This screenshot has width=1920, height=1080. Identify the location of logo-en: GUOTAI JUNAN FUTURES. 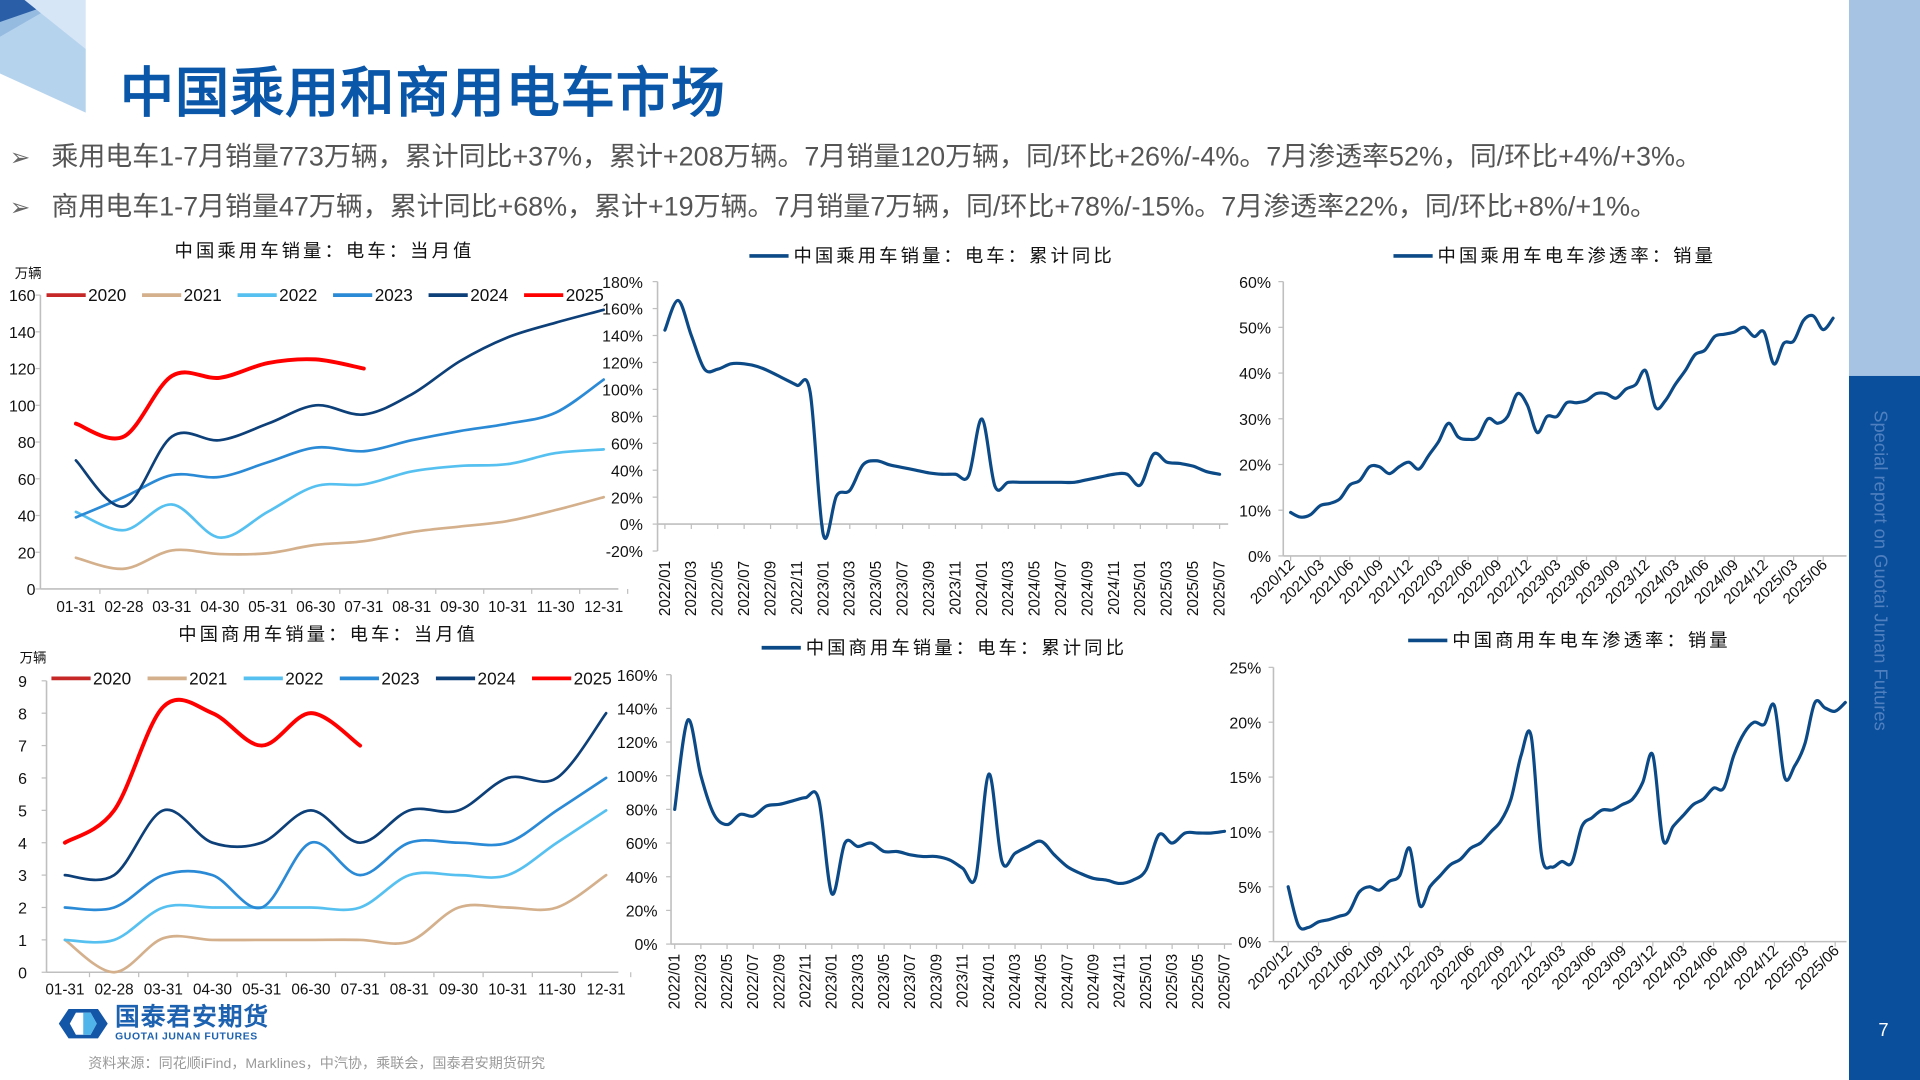
(186, 1036).